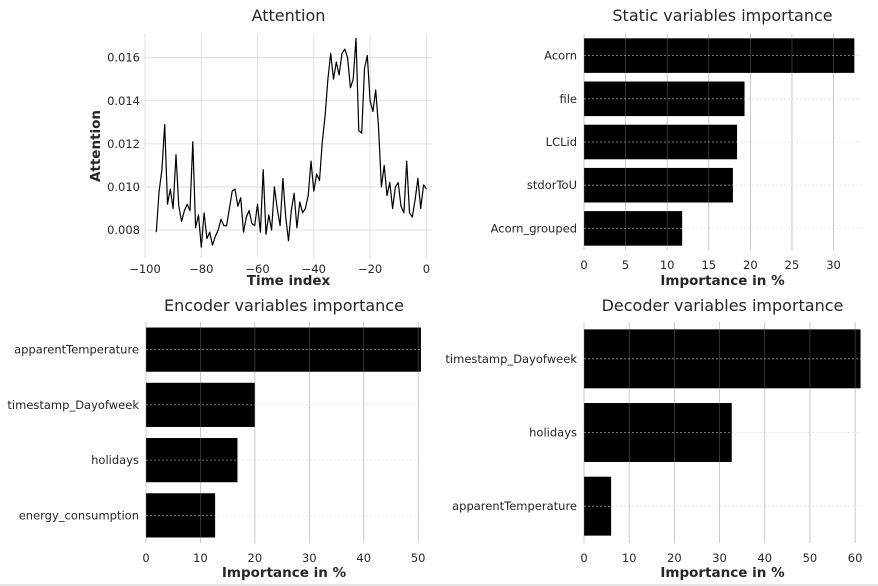 The height and width of the screenshot is (586, 878). I want to click on decoder-importance-x-tick-label: 60, so click(855, 558).